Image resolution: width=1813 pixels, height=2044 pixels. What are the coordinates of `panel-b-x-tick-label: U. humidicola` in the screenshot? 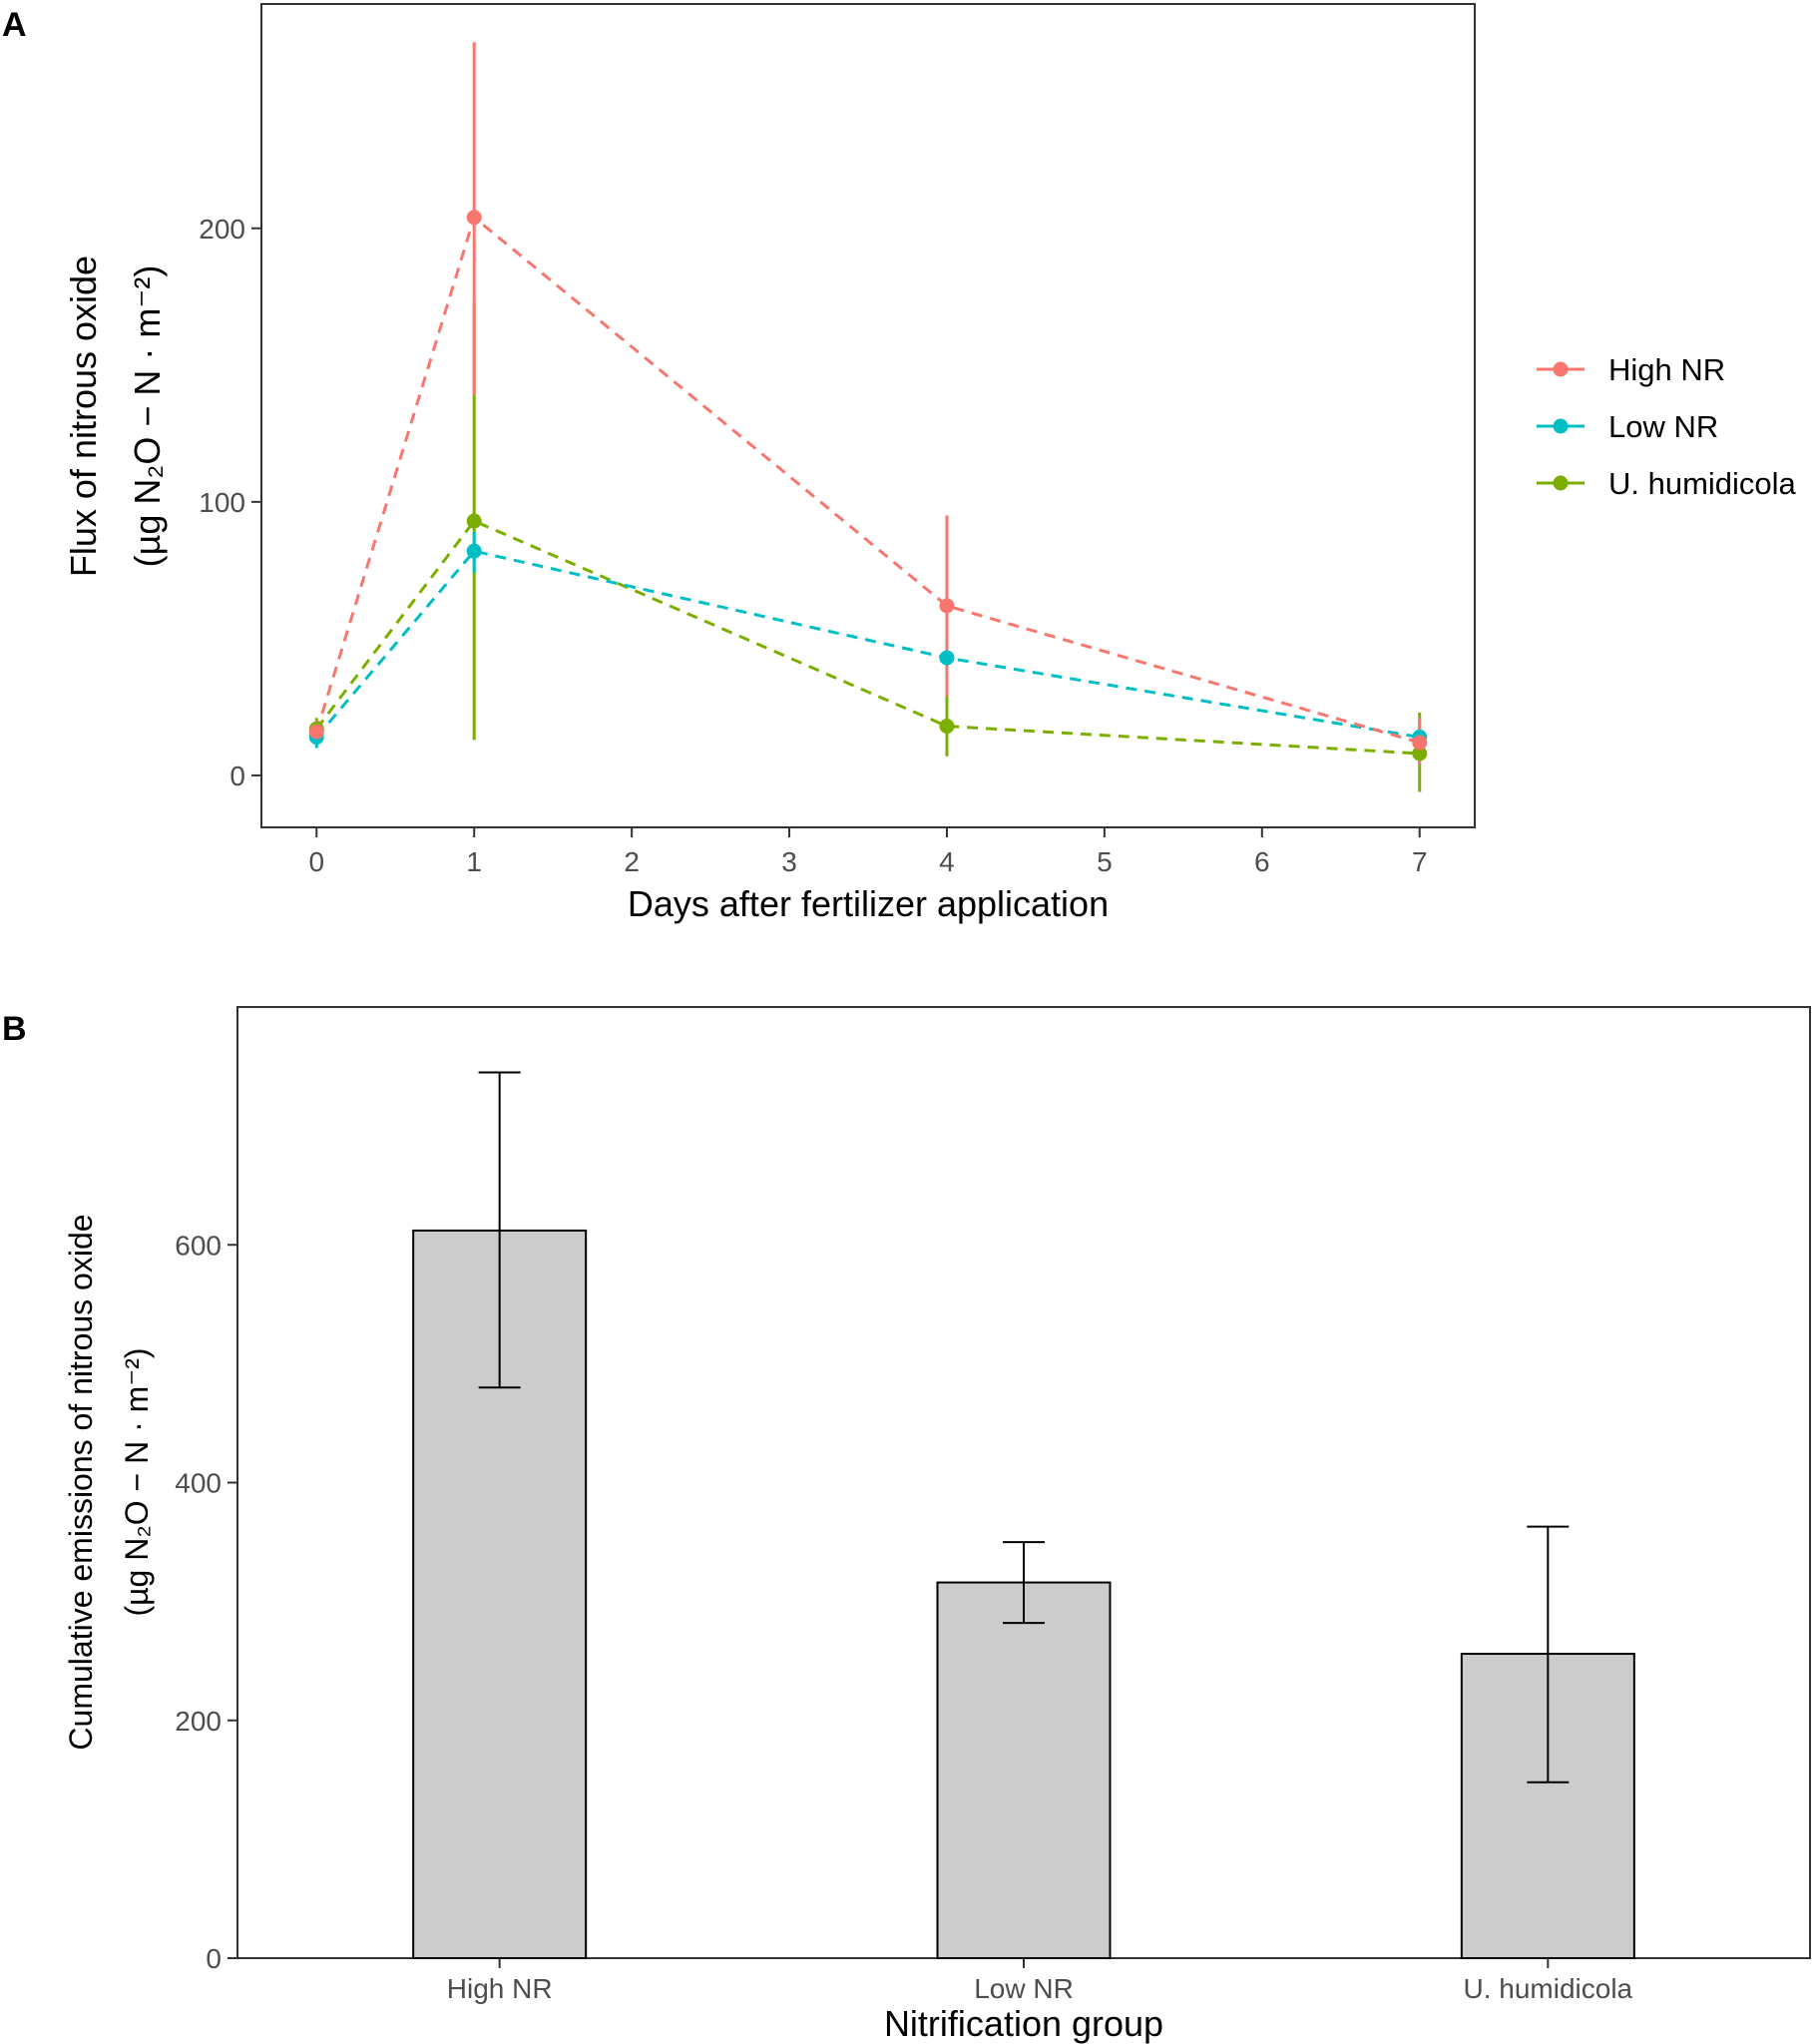 It's located at (1548, 1988).